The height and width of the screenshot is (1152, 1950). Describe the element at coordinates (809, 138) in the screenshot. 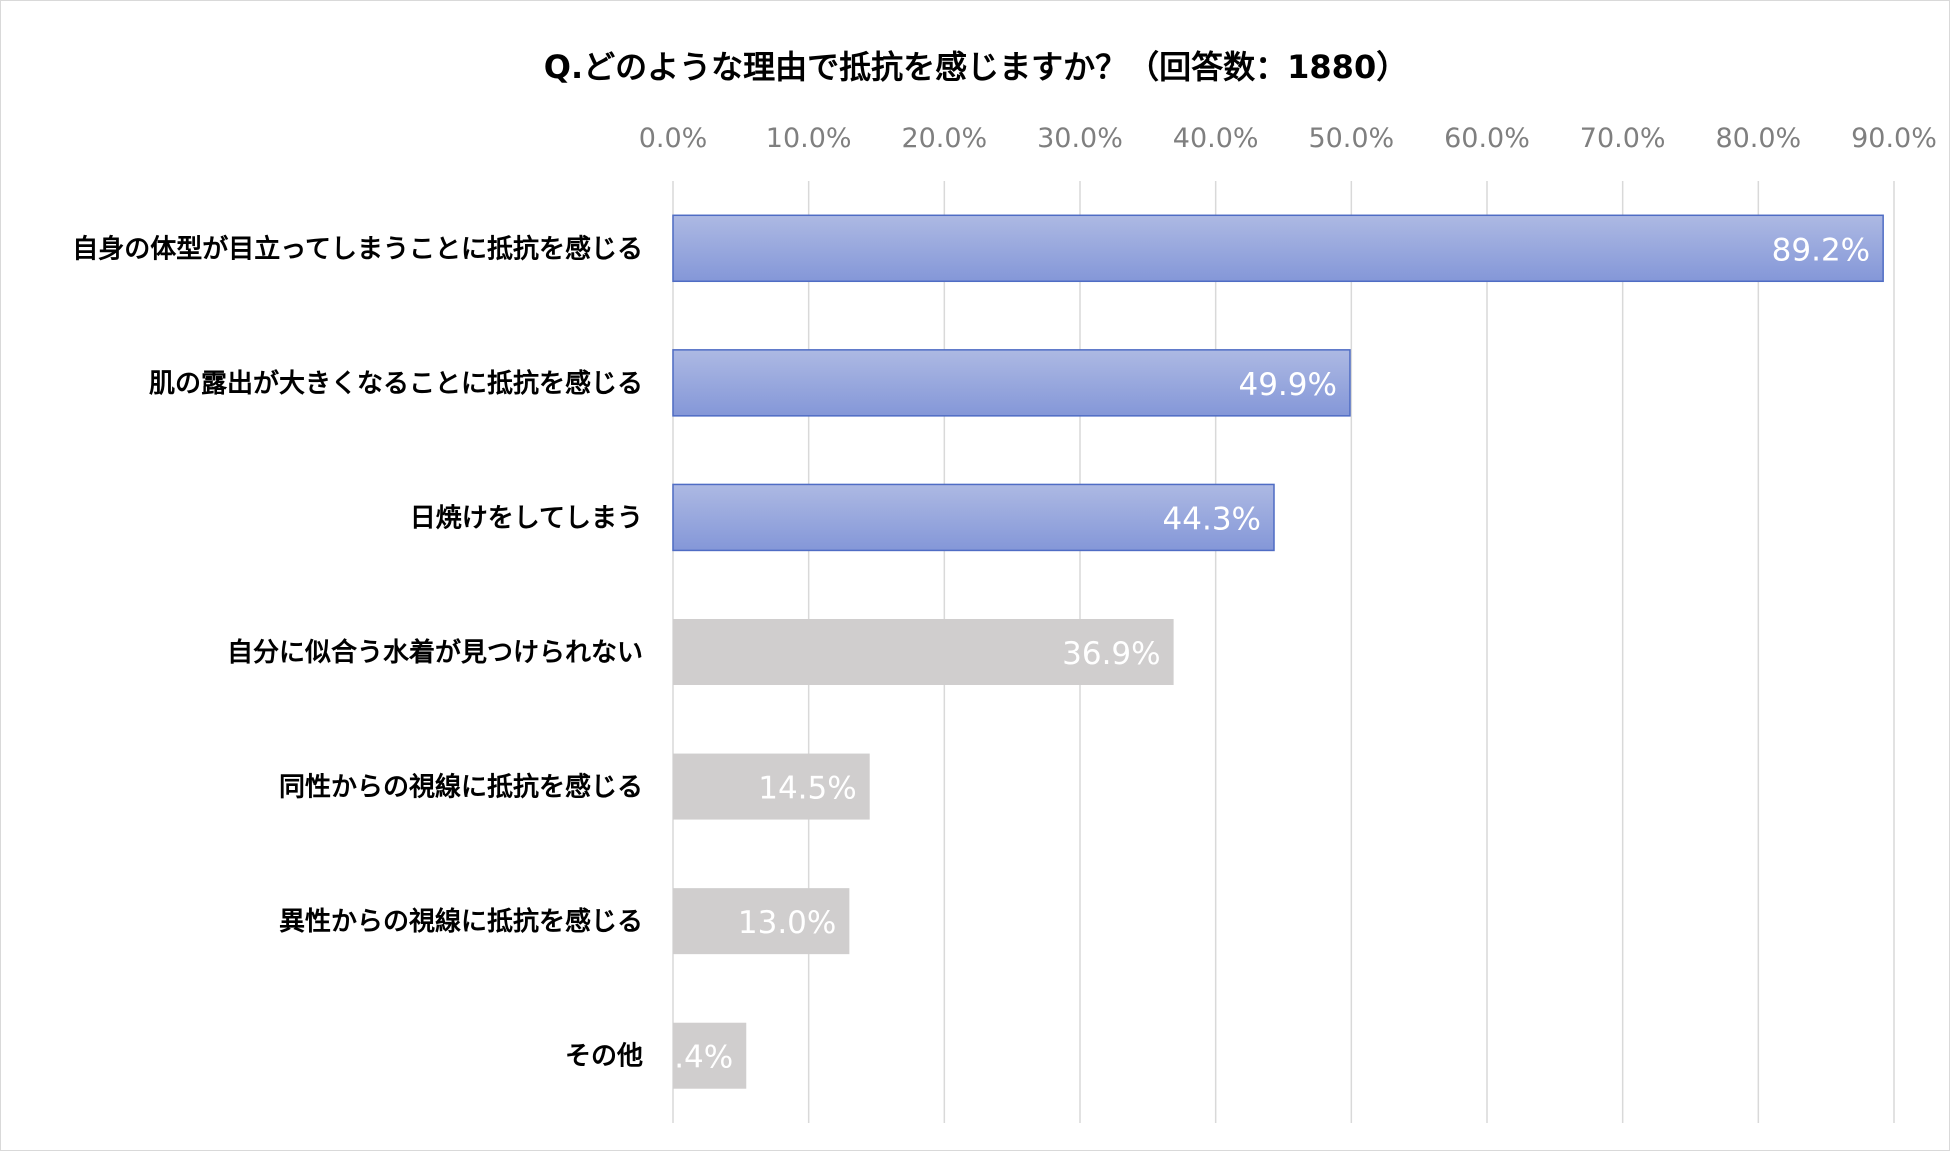

I see `x-tick-label: 10.0%` at that location.